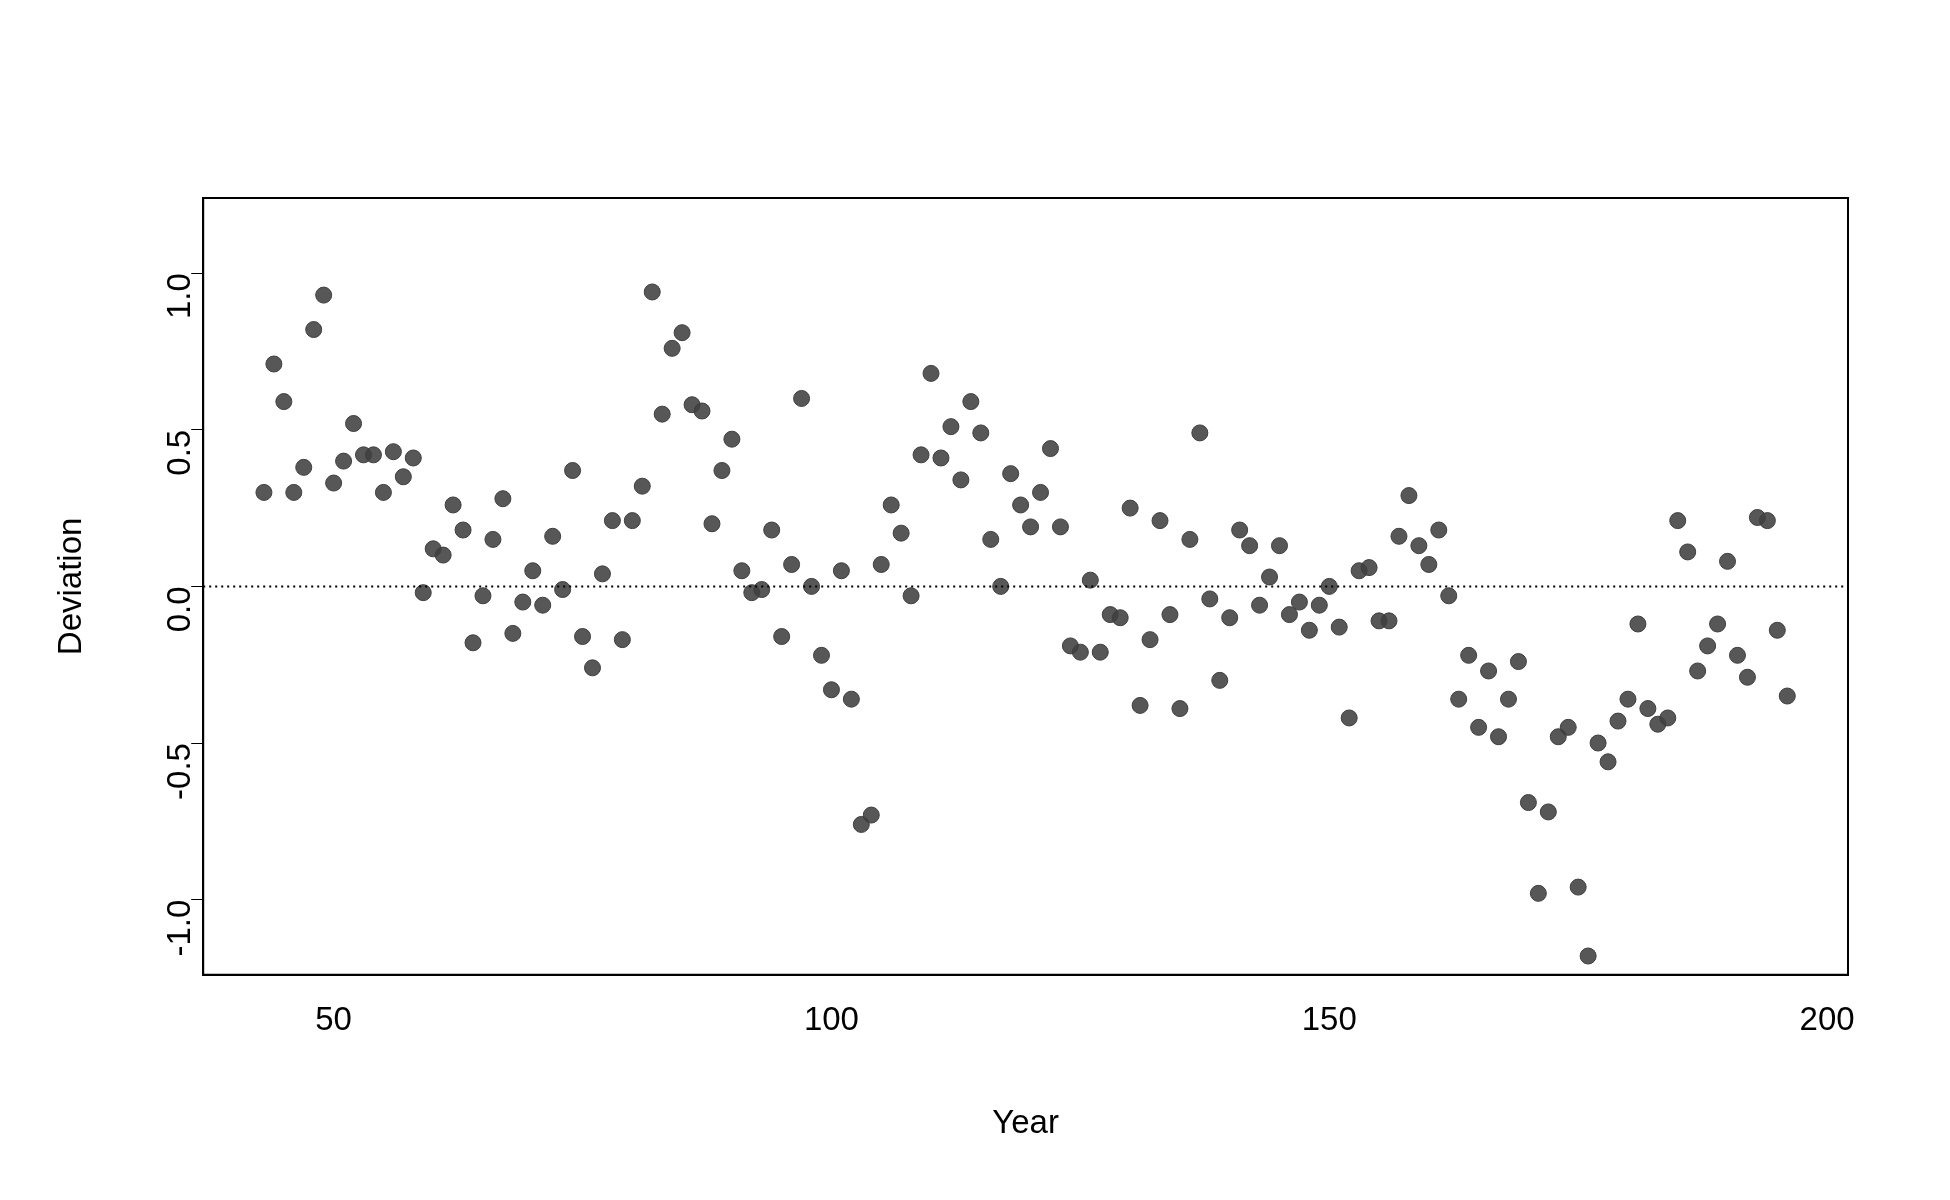  I want to click on y-tick-label: -1.0, so click(179, 928).